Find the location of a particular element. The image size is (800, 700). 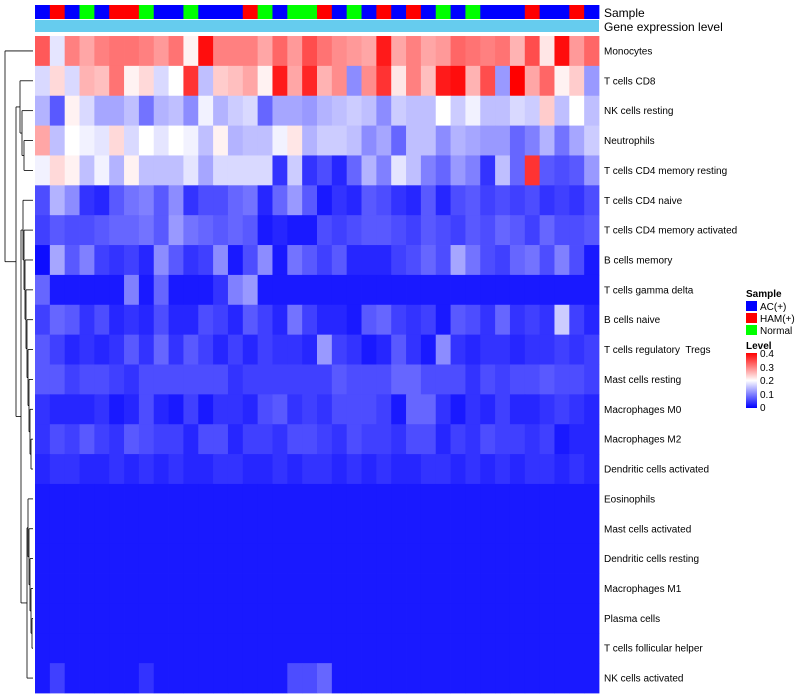

level-tick-label: 0.2 is located at coordinates (767, 381).